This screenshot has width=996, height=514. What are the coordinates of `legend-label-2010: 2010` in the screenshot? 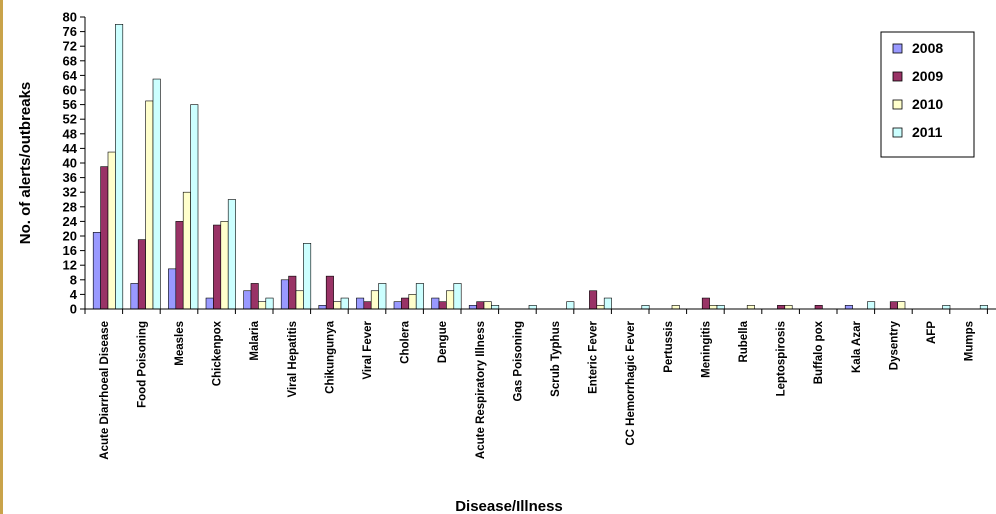 It's located at (927, 104).